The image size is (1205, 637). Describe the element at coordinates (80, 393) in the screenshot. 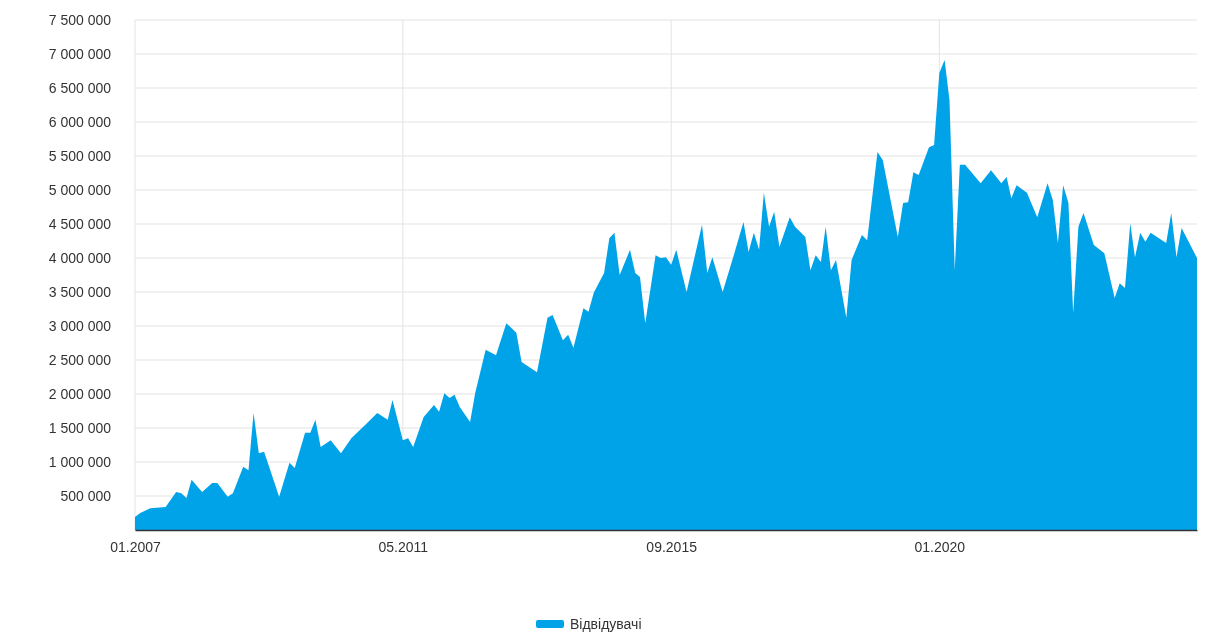

I see `y-tick-label: 2 000 000` at that location.